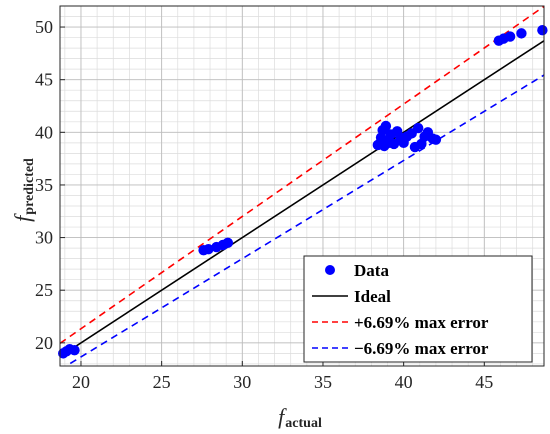  I want to click on x-tick-label: 45, so click(484, 382).